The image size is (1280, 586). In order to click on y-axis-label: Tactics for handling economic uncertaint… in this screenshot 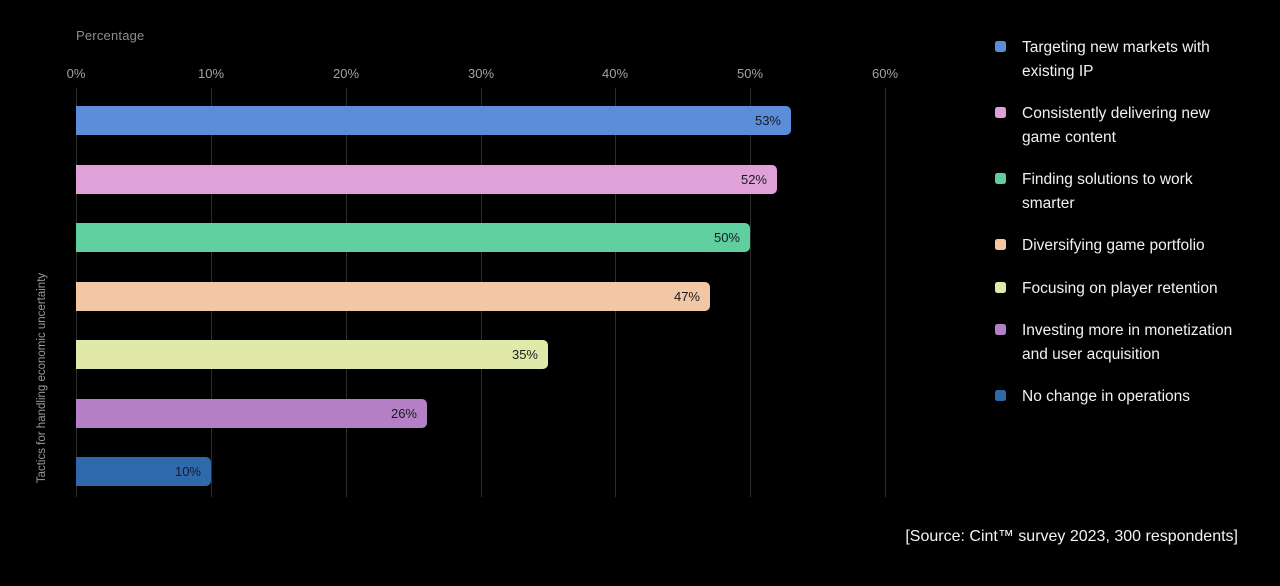, I will do `click(42, 378)`.